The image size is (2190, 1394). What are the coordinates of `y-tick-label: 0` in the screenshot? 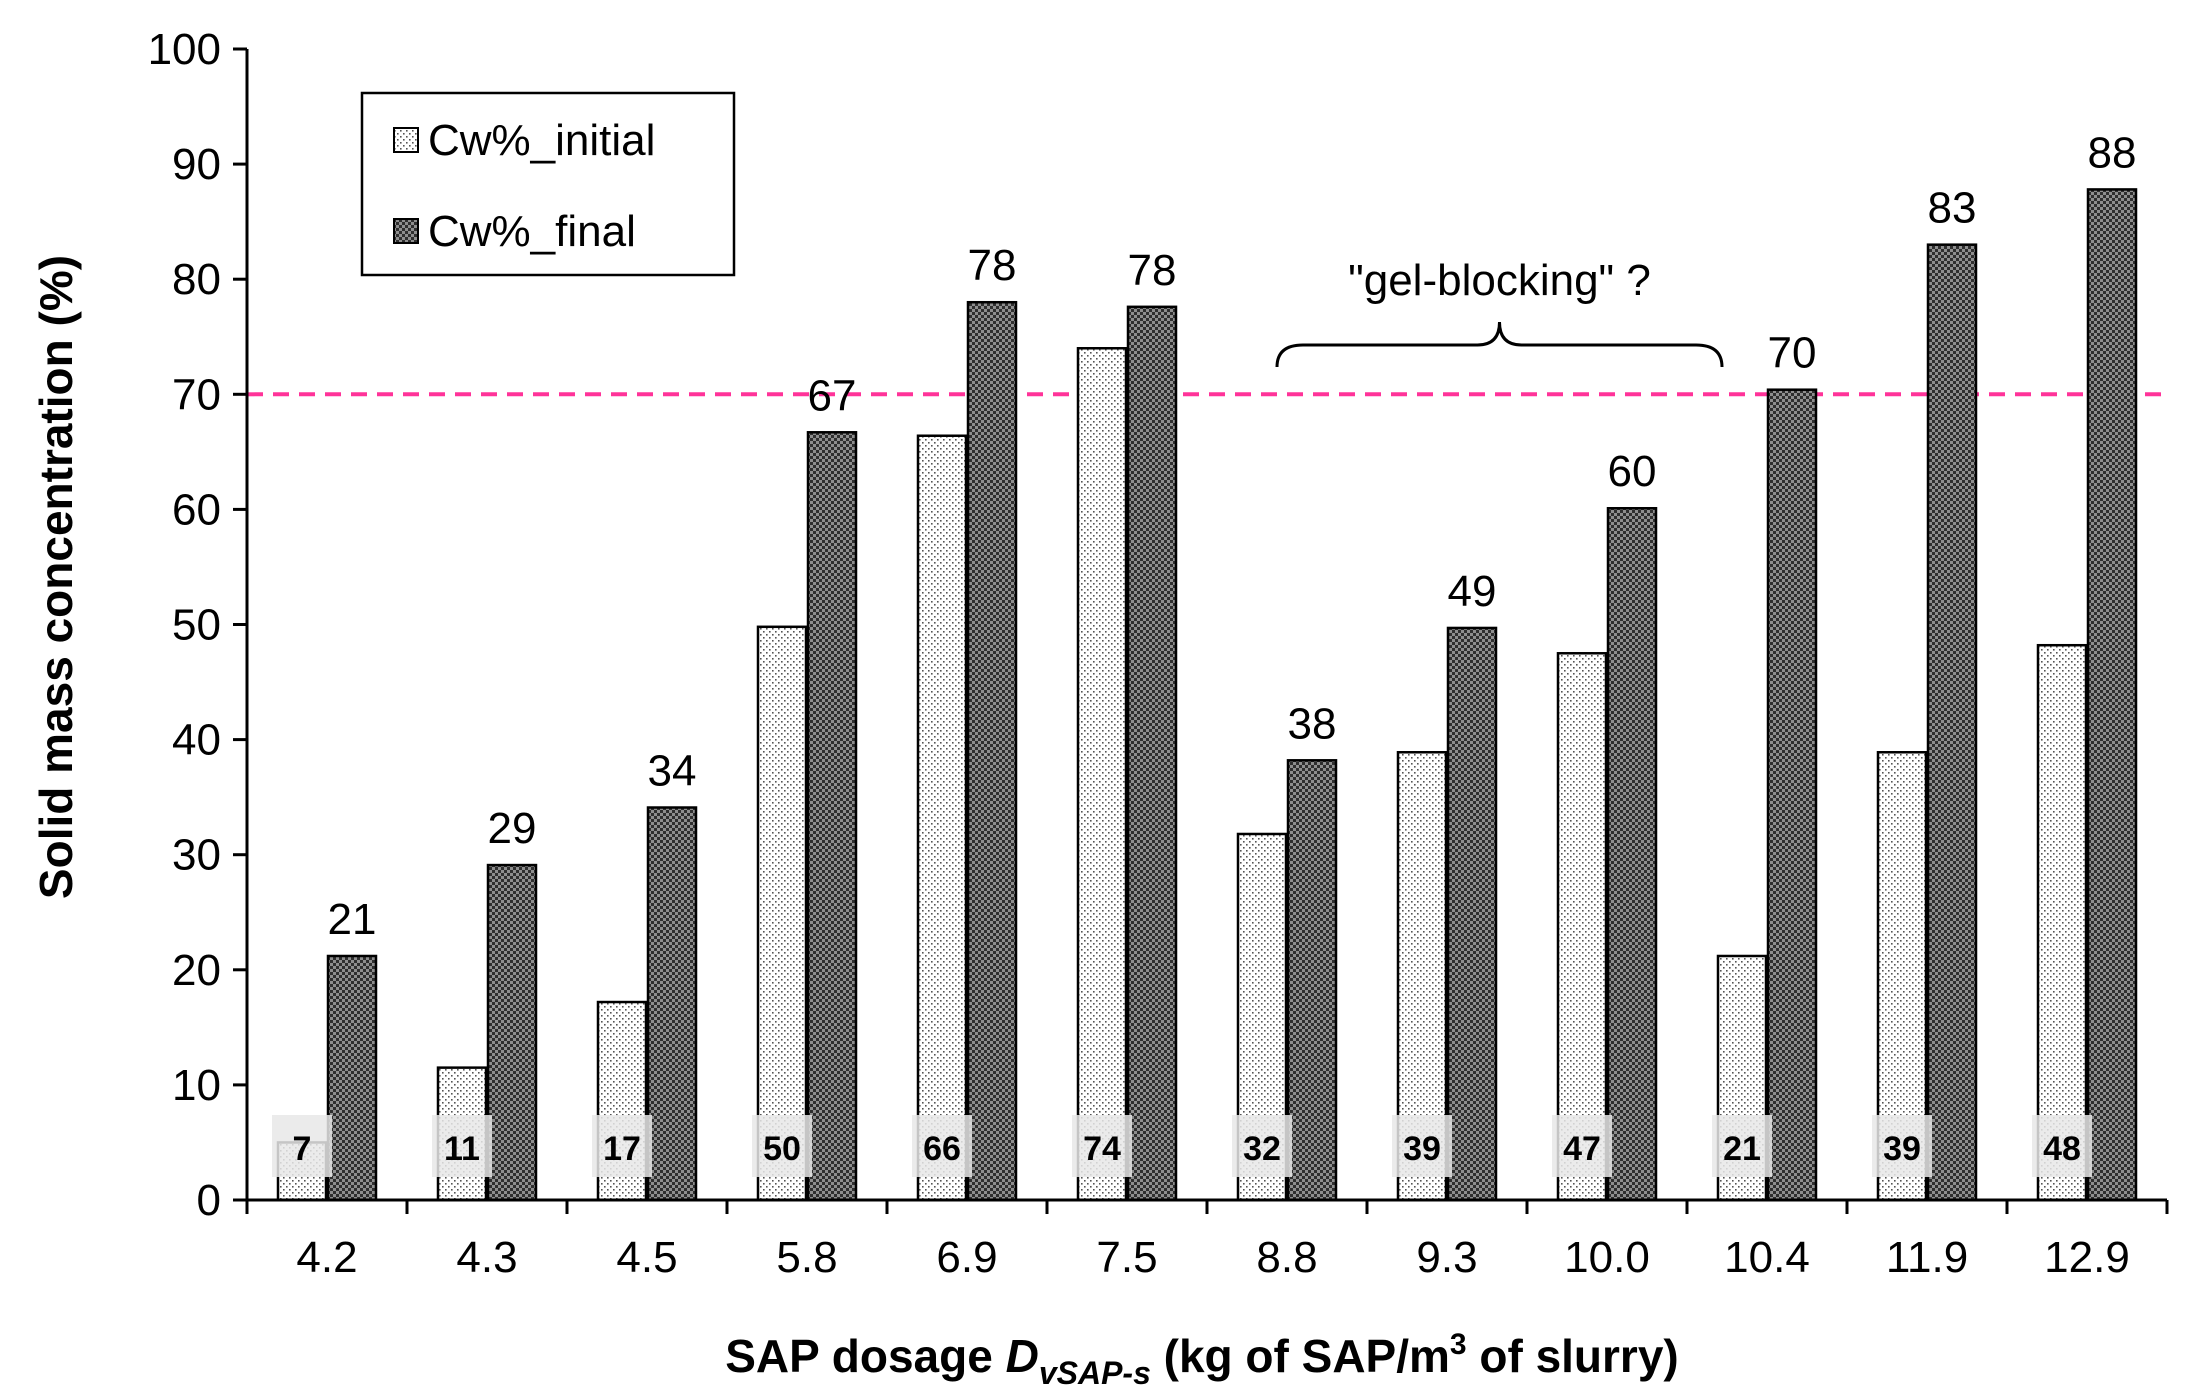 It's located at (209, 1200).